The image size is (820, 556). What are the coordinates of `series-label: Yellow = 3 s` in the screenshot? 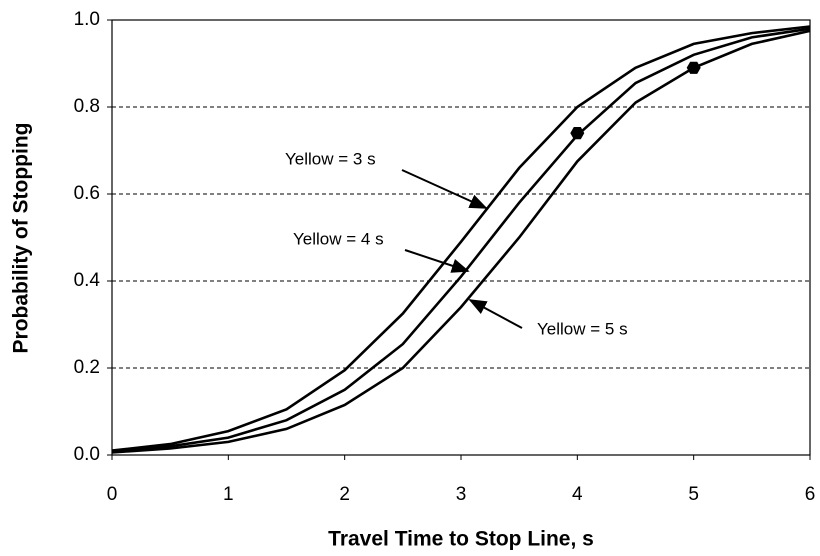 It's located at (330, 158).